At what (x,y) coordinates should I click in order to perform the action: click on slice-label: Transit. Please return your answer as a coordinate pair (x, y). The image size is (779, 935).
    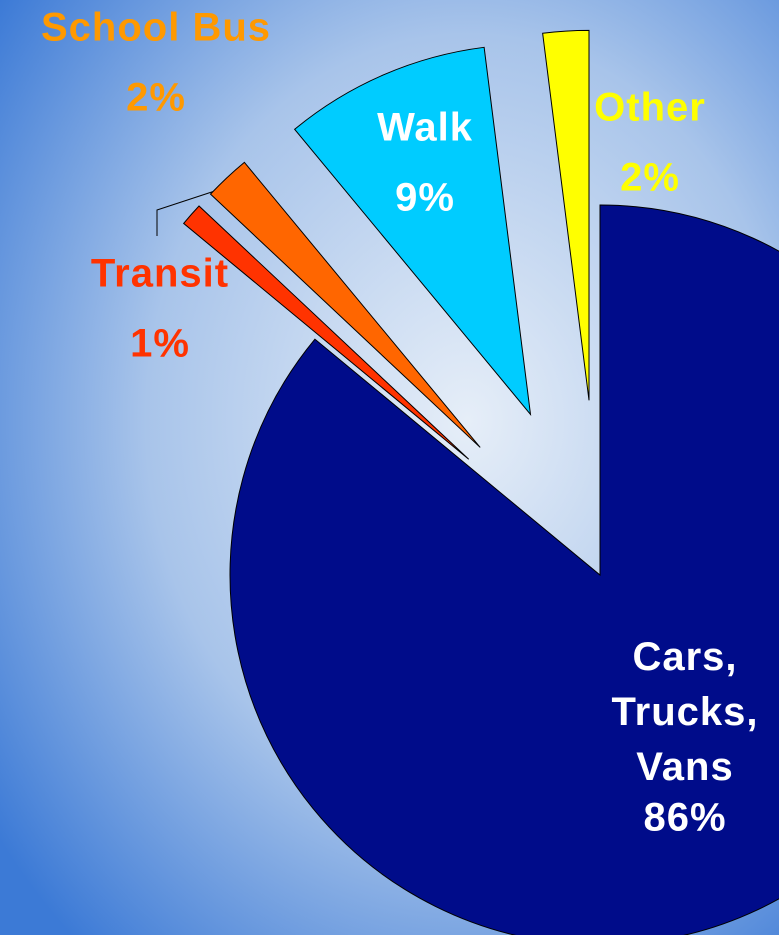
    Looking at the image, I should click on (160, 274).